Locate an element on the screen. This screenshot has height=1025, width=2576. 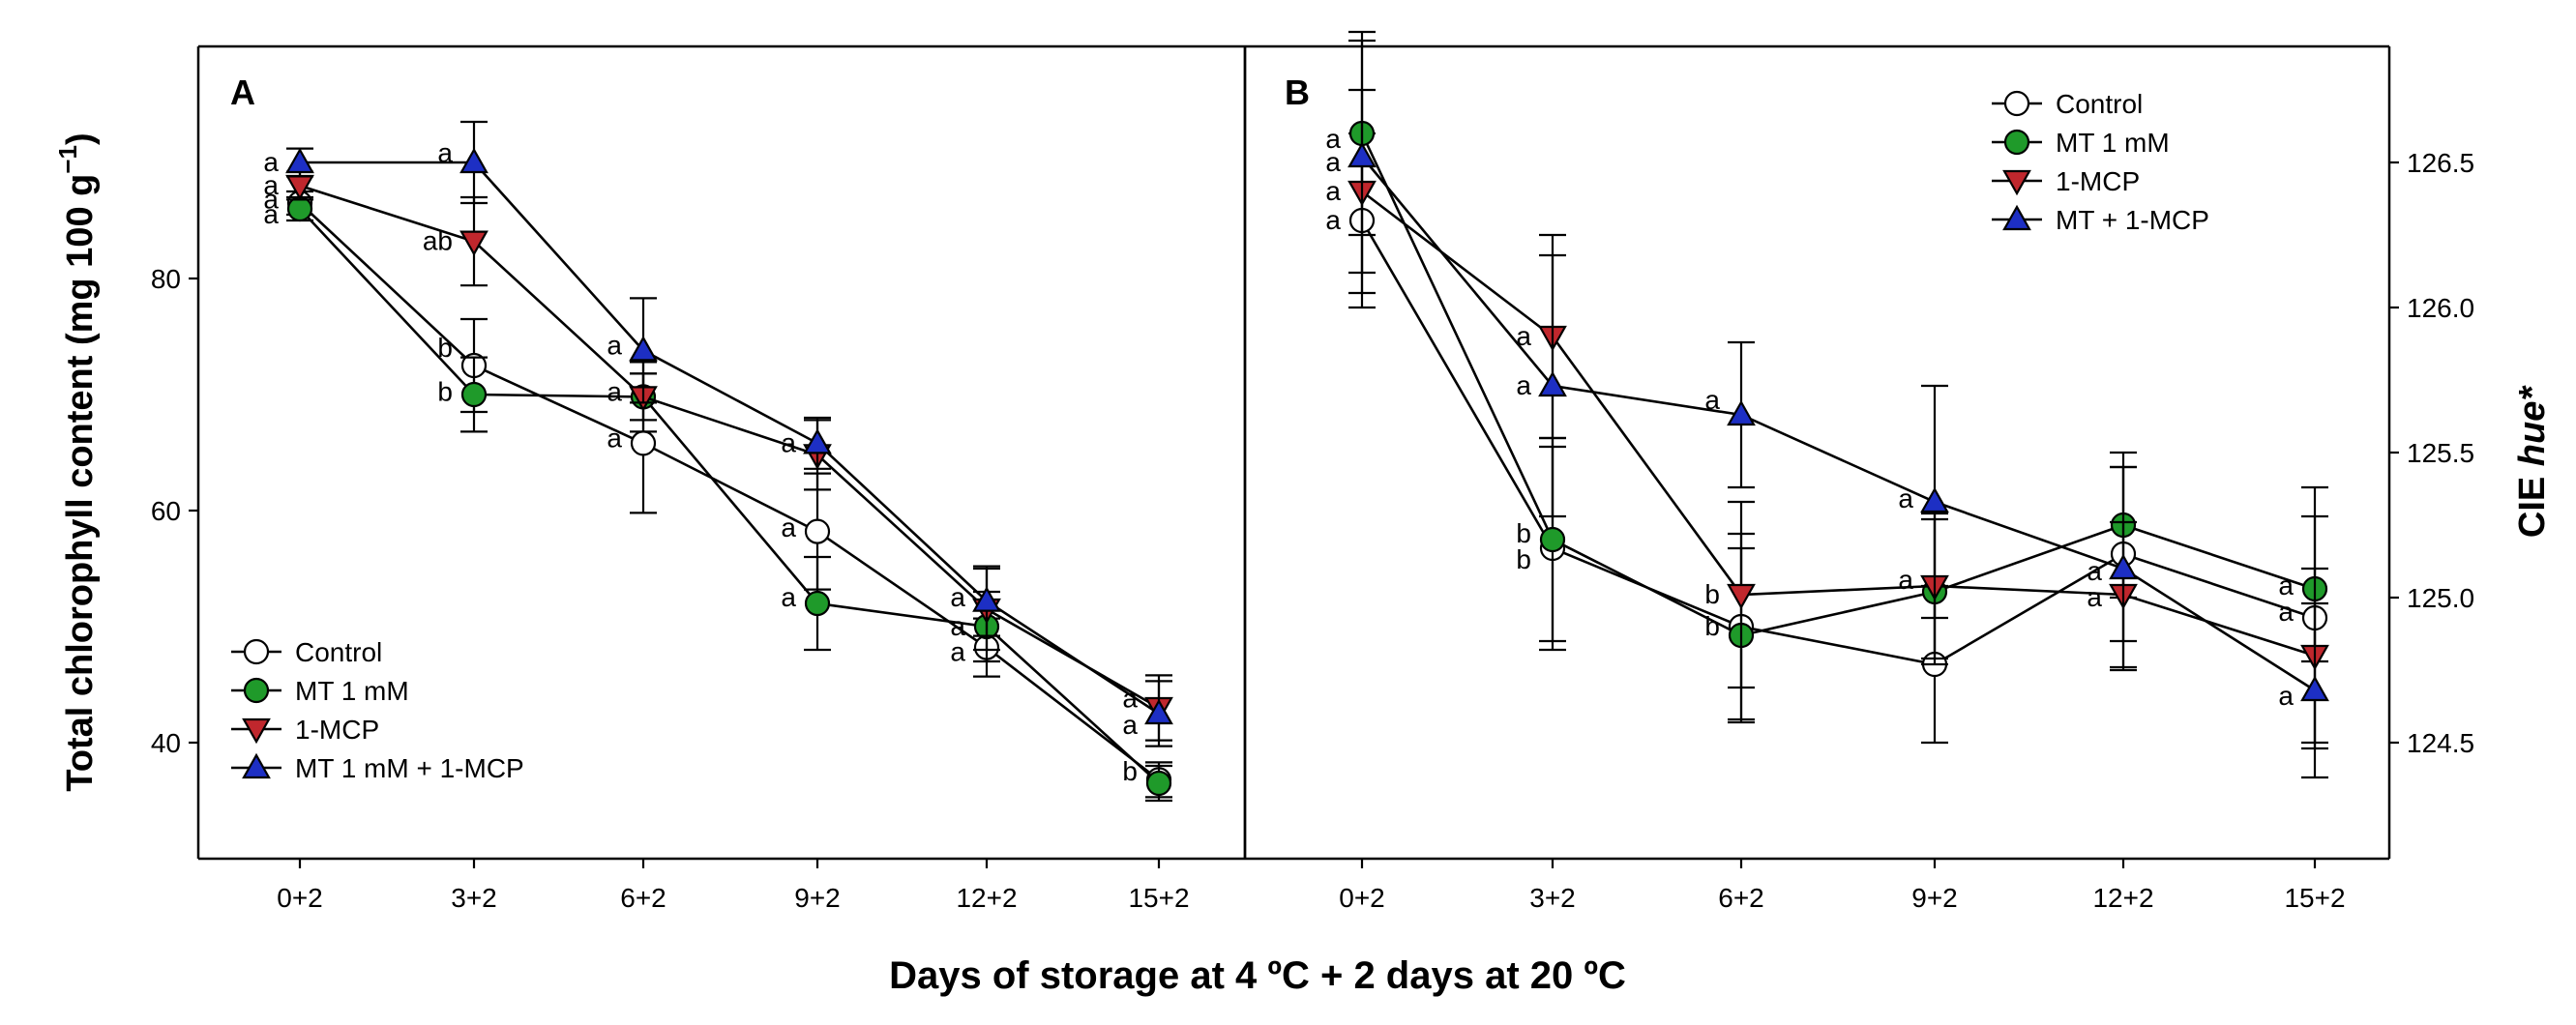
panel-a-x-tick-label: 3+2 is located at coordinates (474, 898).